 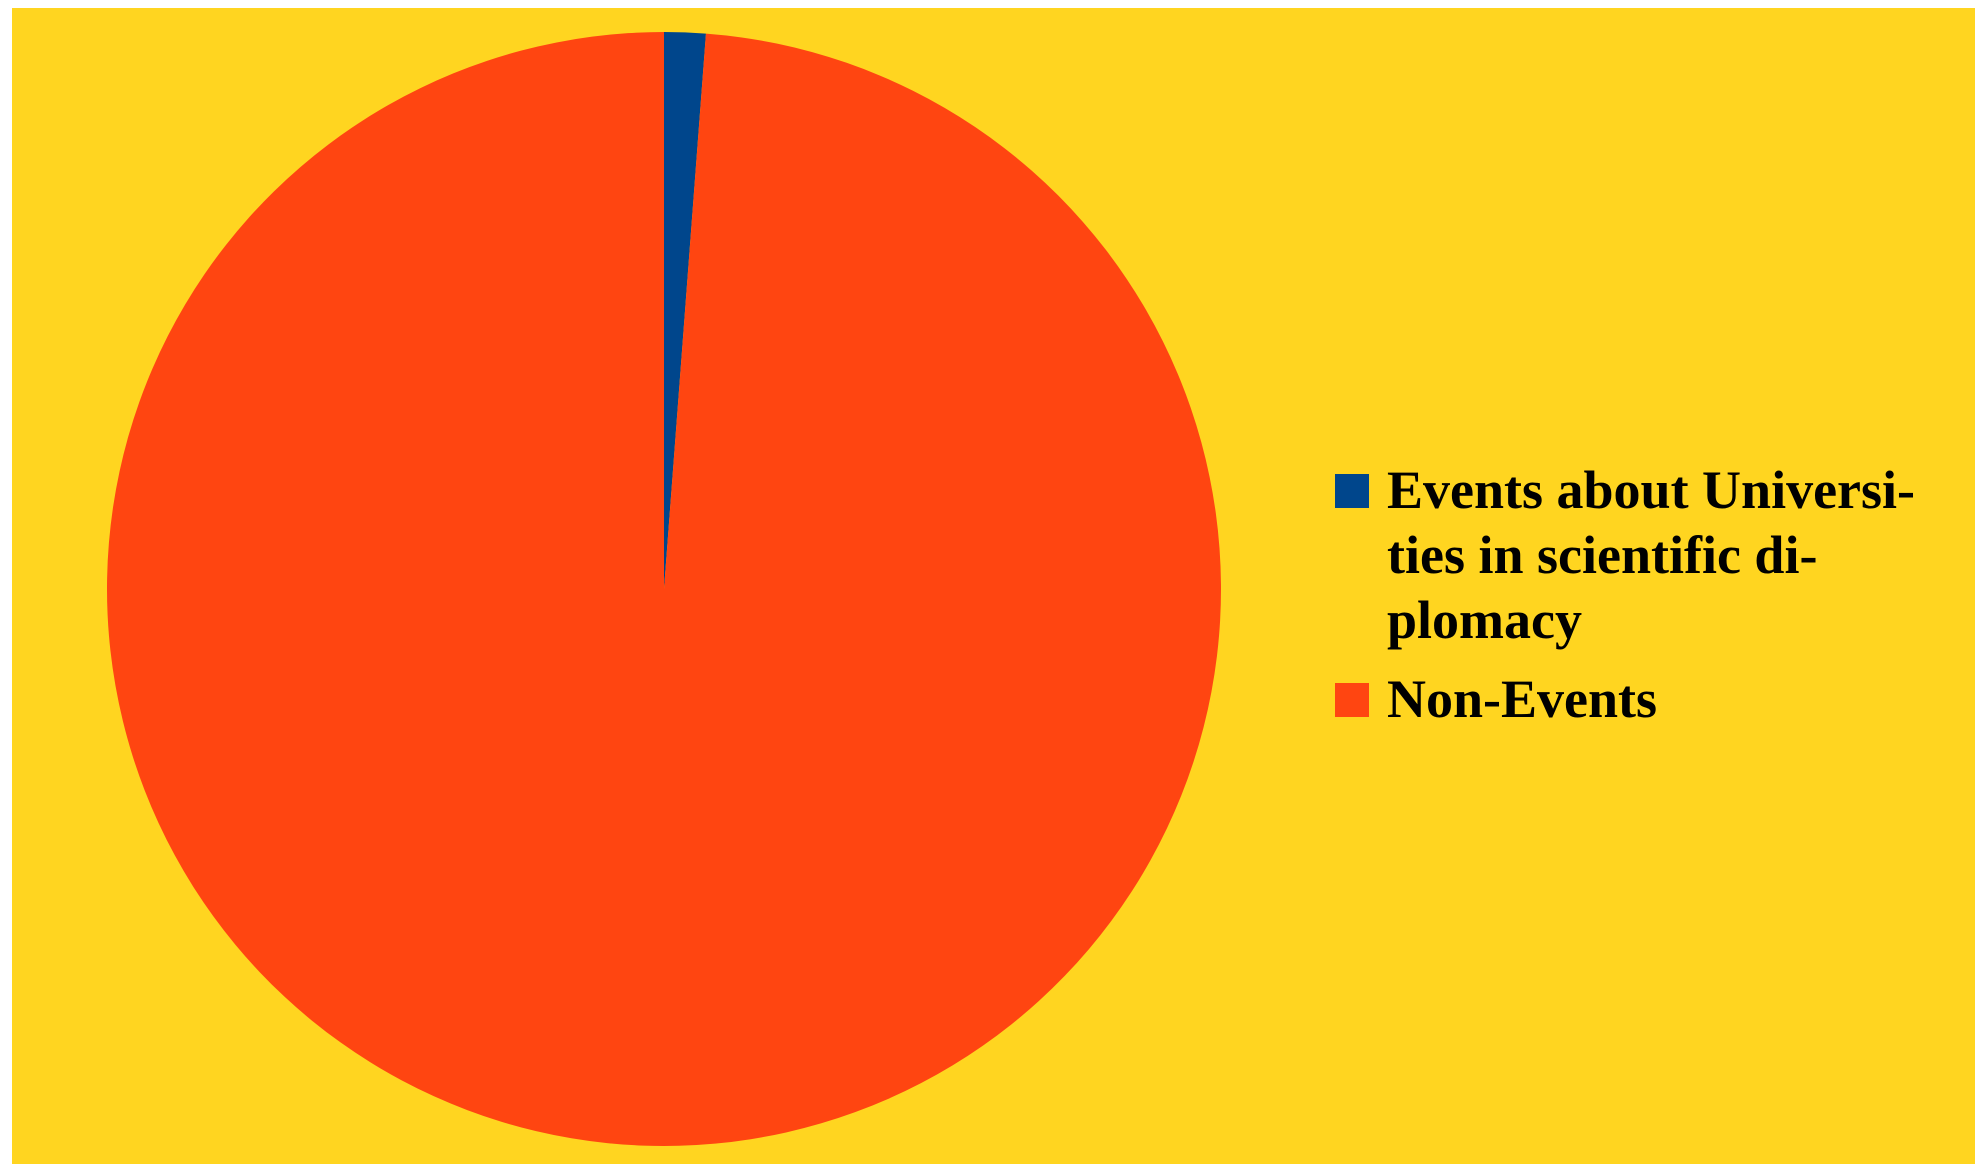 I want to click on legend-item-non-events: Non-Events, so click(x=1655, y=699).